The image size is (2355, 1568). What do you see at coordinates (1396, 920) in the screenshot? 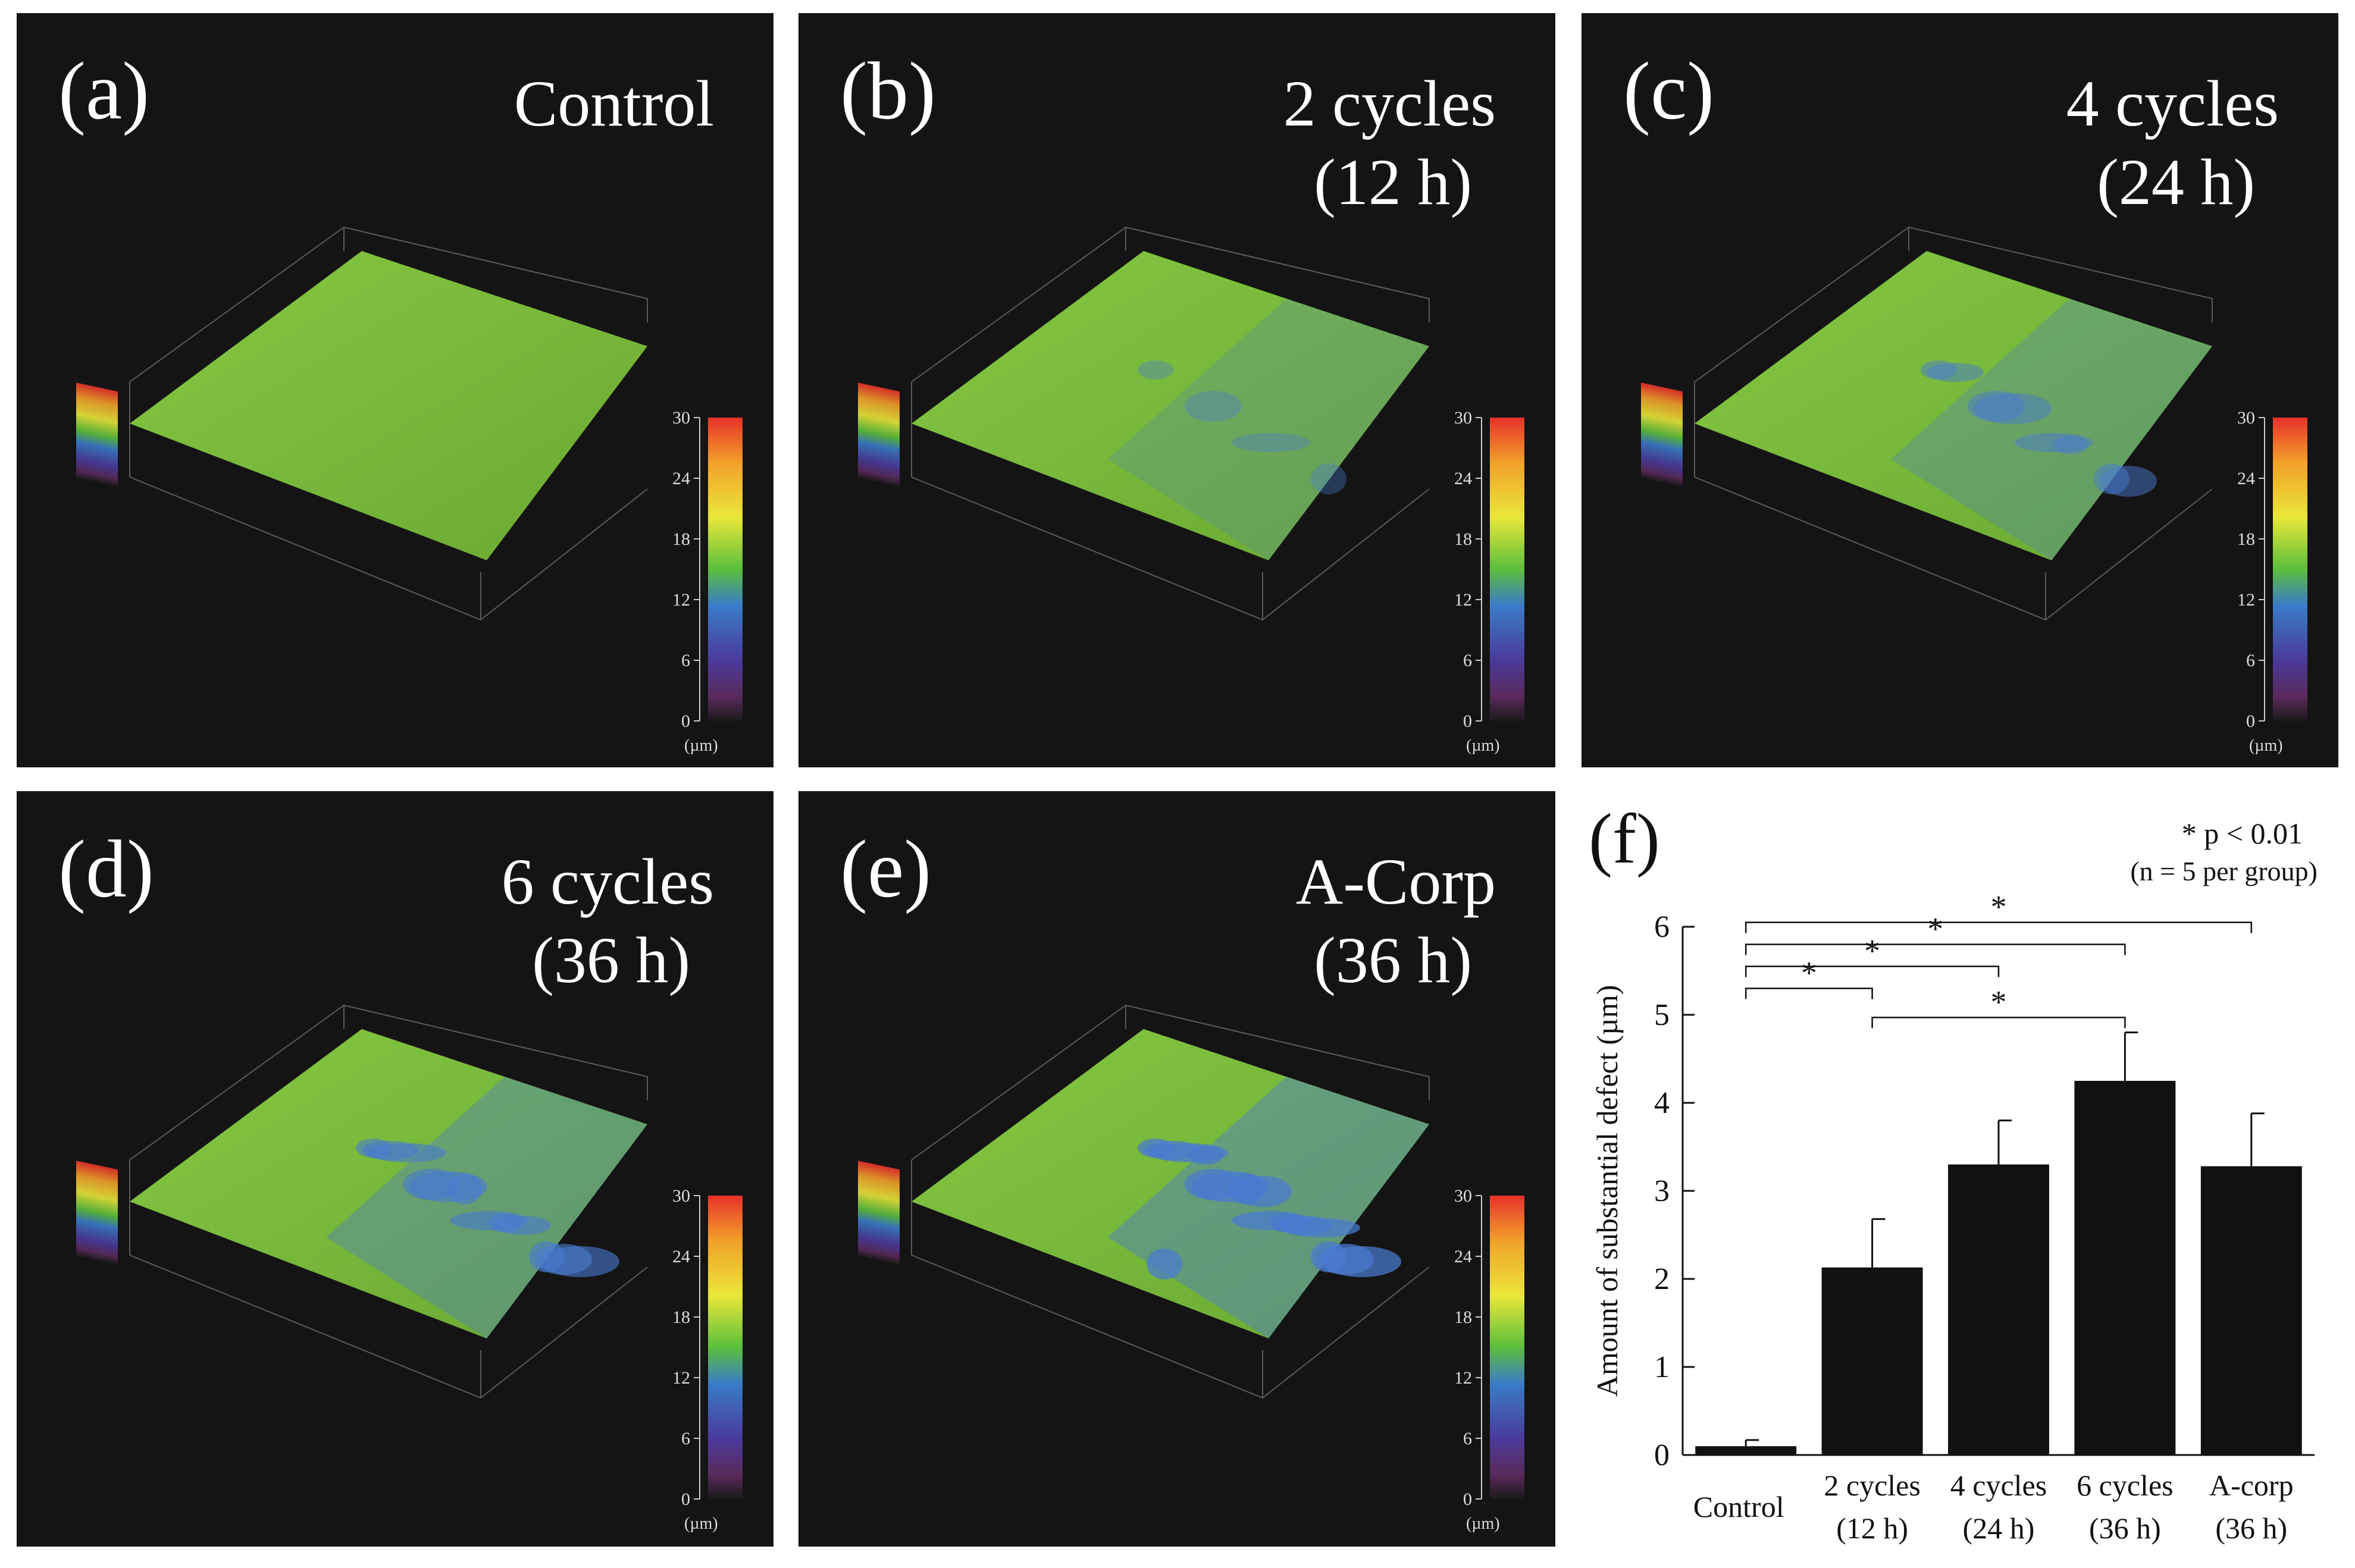
I see `panel-title: A-Corp (36 h)` at bounding box center [1396, 920].